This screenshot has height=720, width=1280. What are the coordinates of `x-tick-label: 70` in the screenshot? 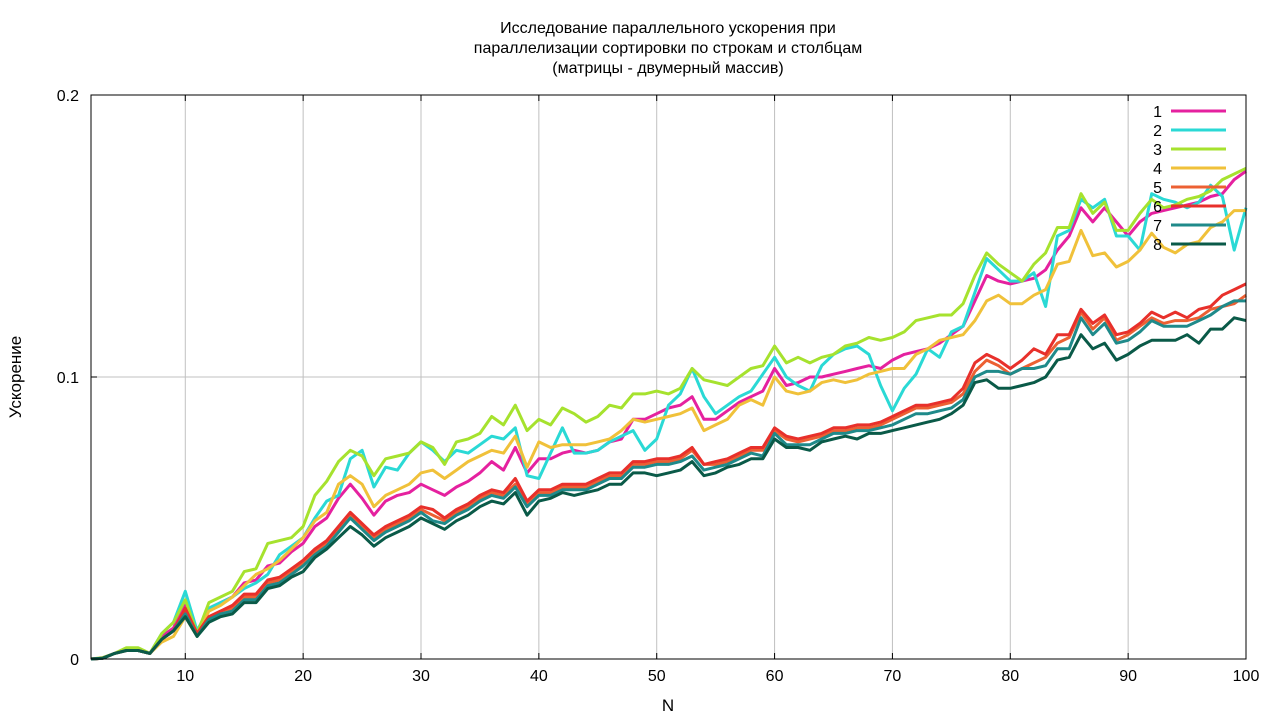 It's located at (893, 676).